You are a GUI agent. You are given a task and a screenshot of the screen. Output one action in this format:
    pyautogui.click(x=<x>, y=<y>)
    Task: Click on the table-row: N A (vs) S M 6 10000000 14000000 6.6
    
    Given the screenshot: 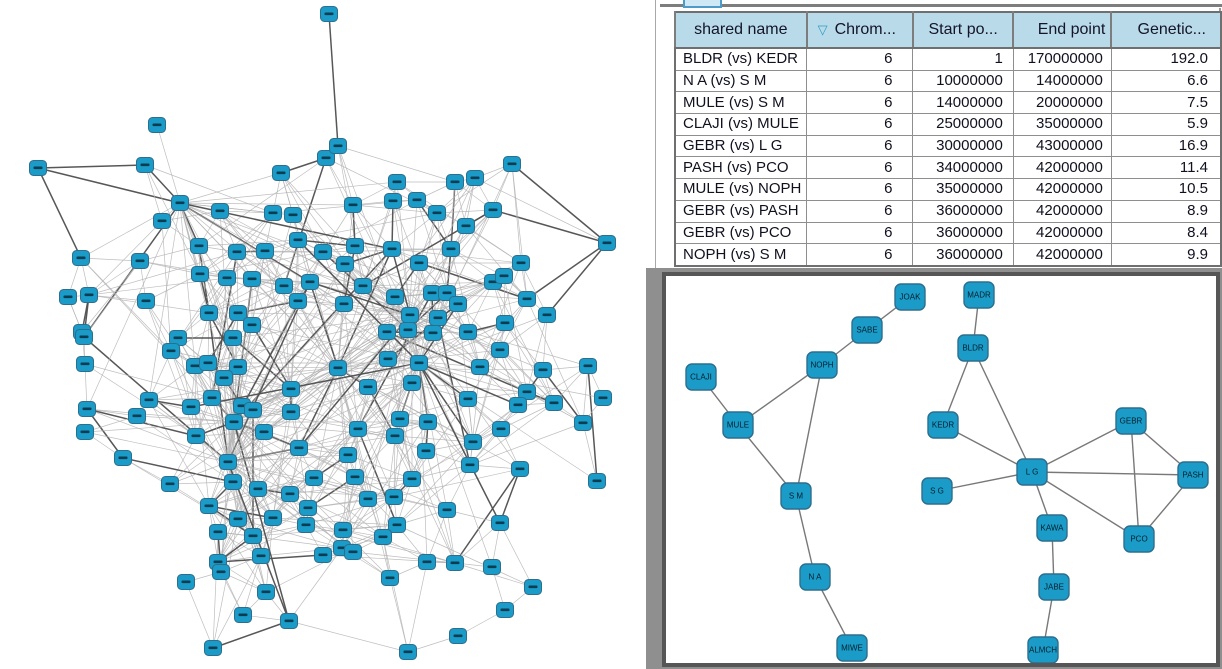 What is the action you would take?
    pyautogui.click(x=948, y=81)
    